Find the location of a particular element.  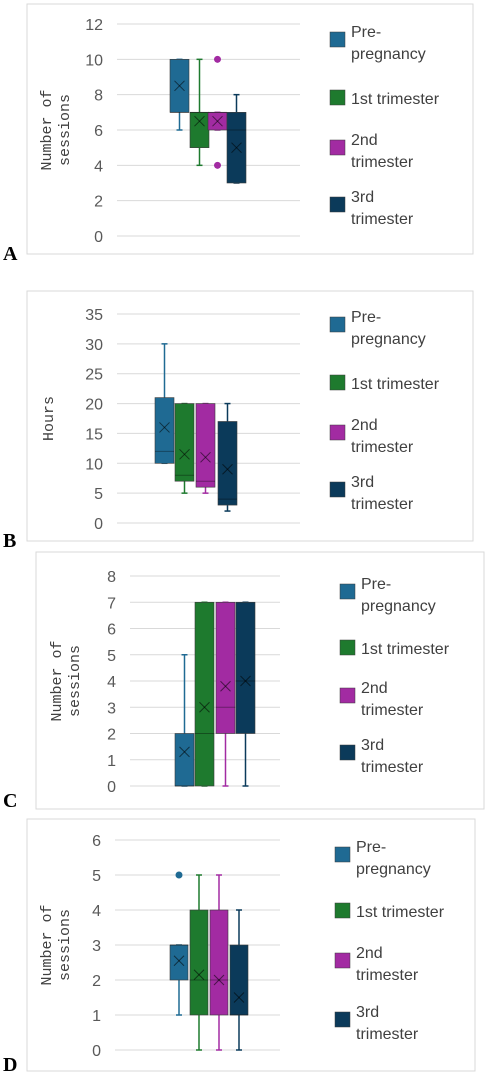

y-tick-label: 35 is located at coordinates (94, 315).